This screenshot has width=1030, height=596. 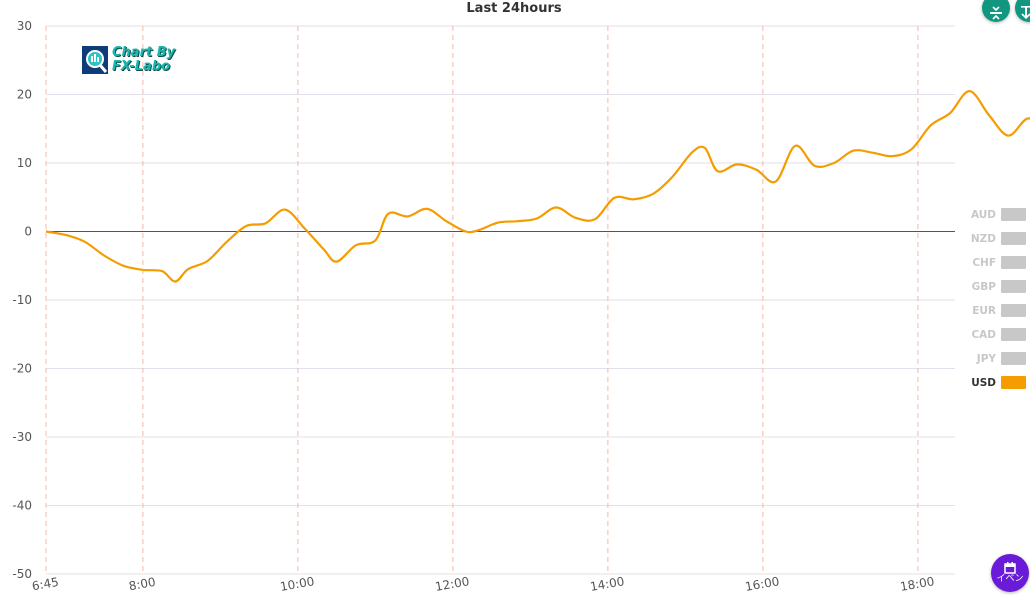 What do you see at coordinates (22, 574) in the screenshot?
I see `y-tick-label: -50` at bounding box center [22, 574].